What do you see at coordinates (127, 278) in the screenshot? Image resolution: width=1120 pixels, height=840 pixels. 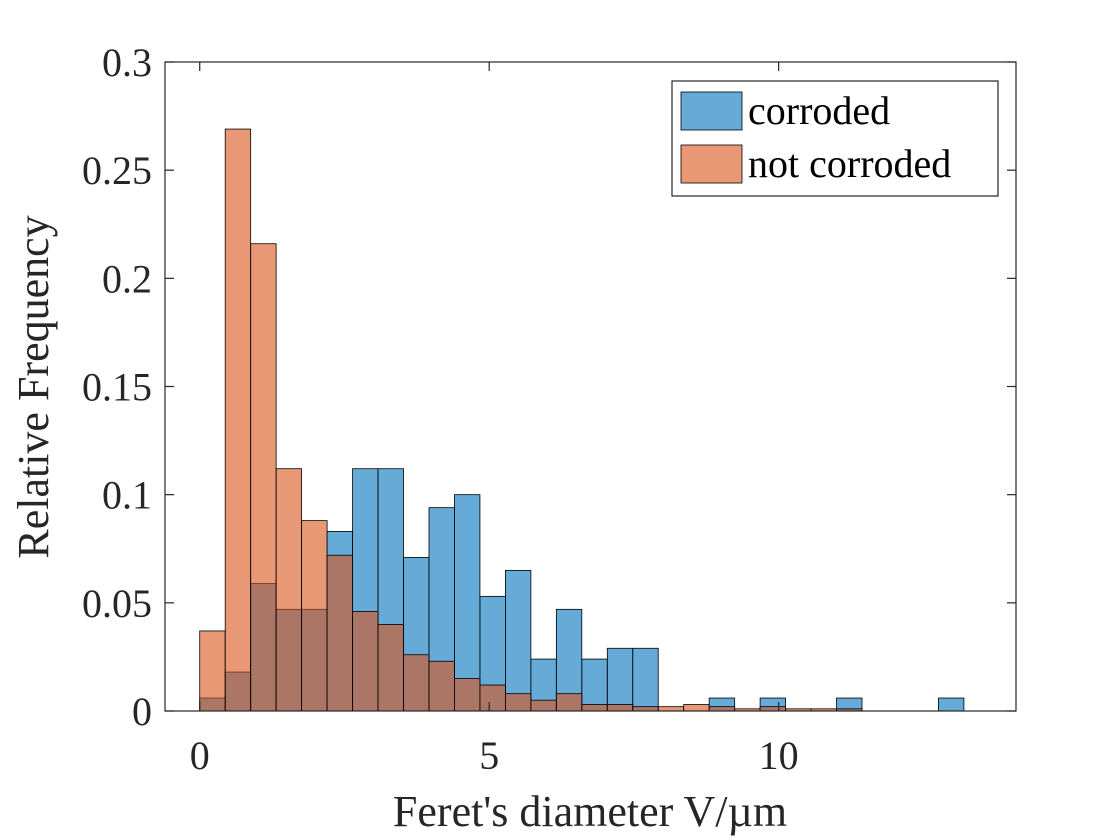 I see `y-tick-label-4: 0.2` at bounding box center [127, 278].